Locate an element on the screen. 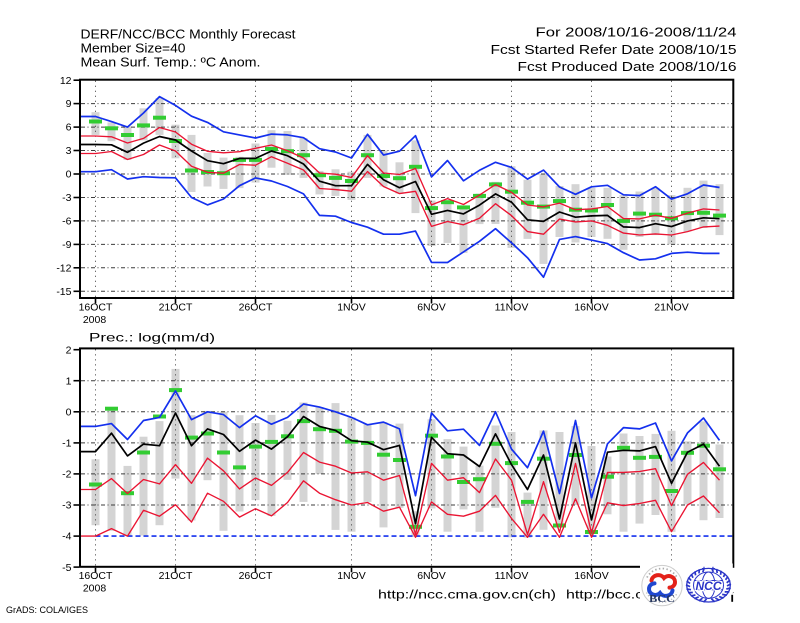  svg-text: NCC is located at coordinates (709, 586).